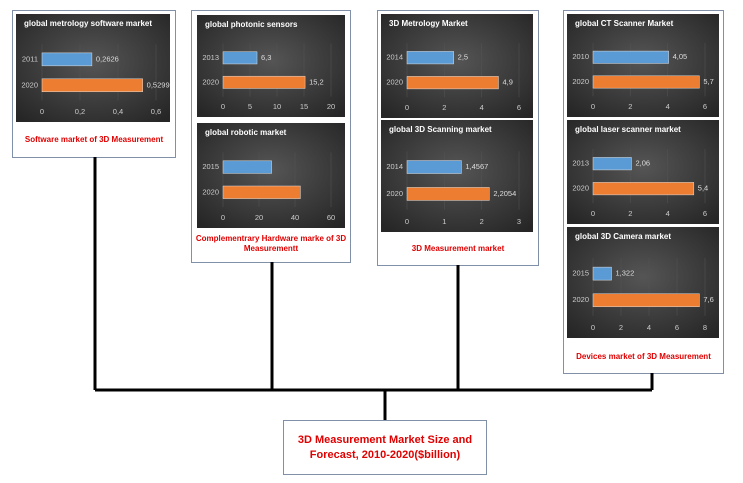 Image resolution: width=743 pixels, height=483 pixels. I want to click on group-label: 3D Measurement market, so click(458, 248).